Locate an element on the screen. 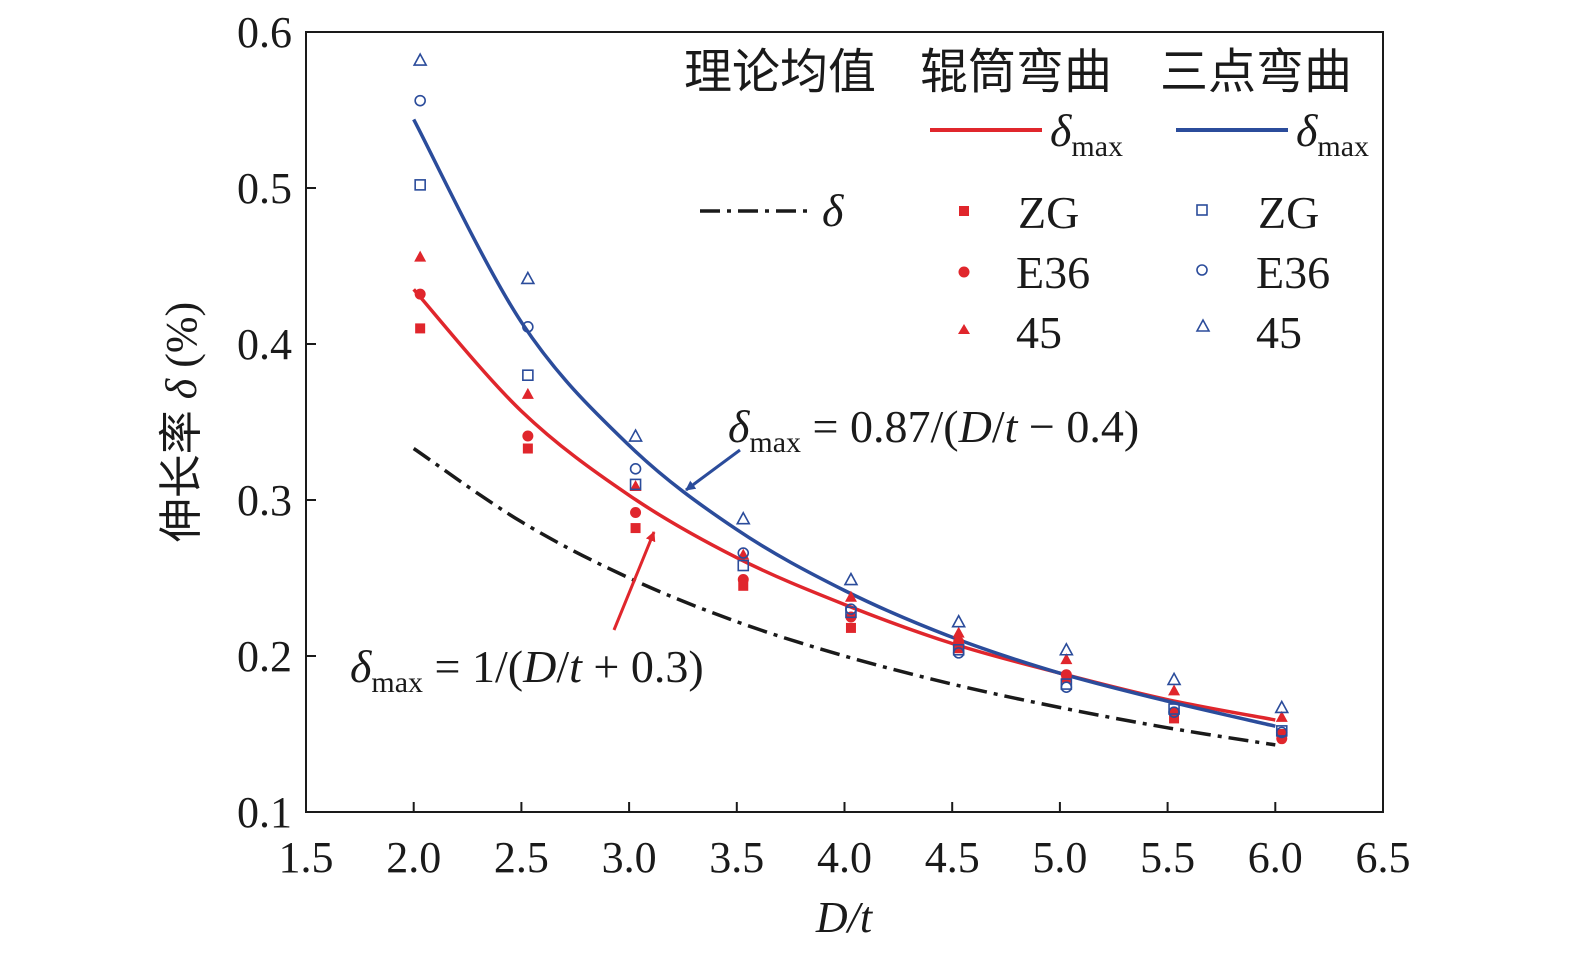 This screenshot has width=1575, height=959. legend-marker-red-e36 is located at coordinates (964, 272).